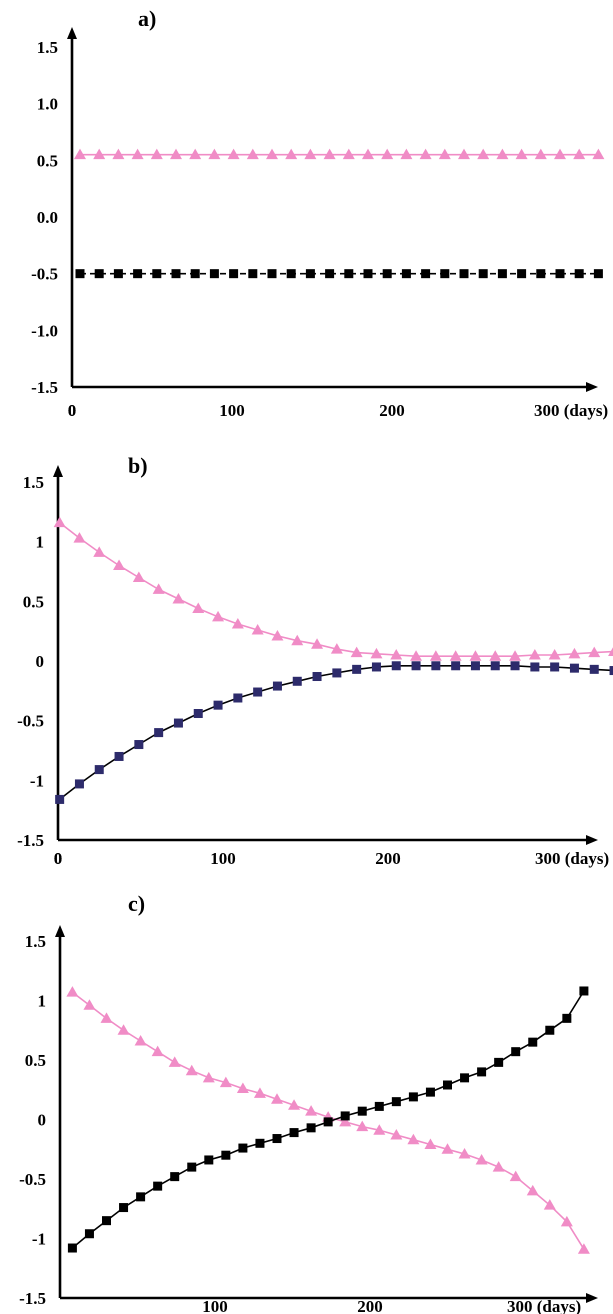 This screenshot has width=613, height=1314. I want to click on x-axis-arrow, so click(592, 1298).